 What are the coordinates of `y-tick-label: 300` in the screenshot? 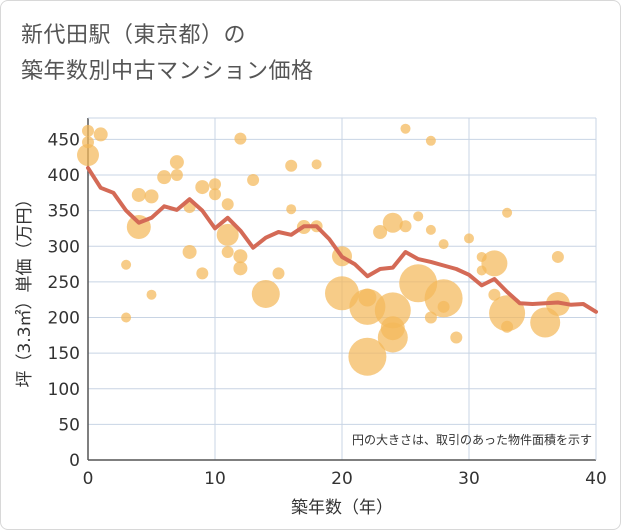 It's located at (64, 247).